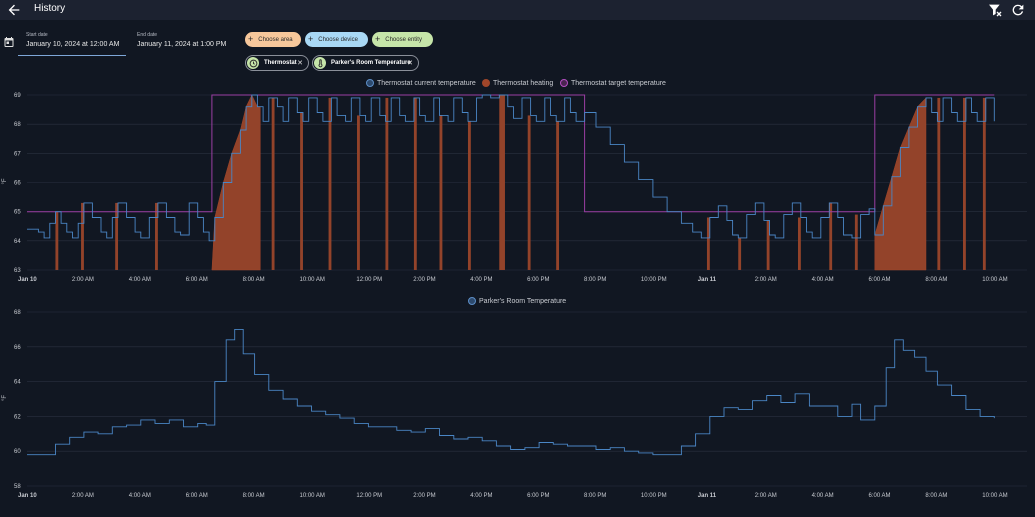 The image size is (1035, 517). What do you see at coordinates (184, 44) in the screenshot?
I see `end-date-field: End date January 11, 2024 at 1:00 PM` at bounding box center [184, 44].